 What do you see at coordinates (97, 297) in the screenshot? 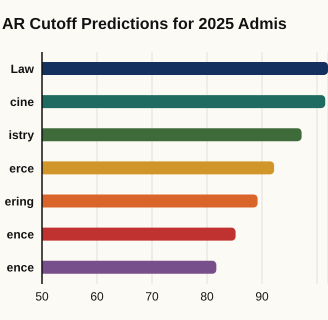
I see `x-tick-label: 60` at bounding box center [97, 297].